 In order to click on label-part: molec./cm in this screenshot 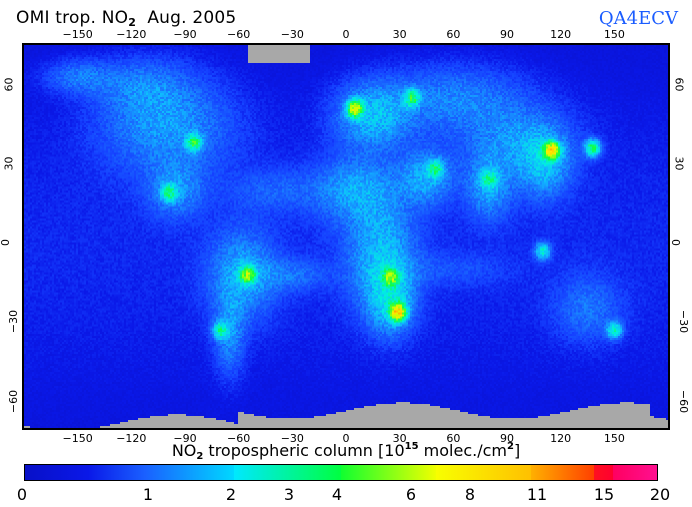, I will do `click(462, 450)`.